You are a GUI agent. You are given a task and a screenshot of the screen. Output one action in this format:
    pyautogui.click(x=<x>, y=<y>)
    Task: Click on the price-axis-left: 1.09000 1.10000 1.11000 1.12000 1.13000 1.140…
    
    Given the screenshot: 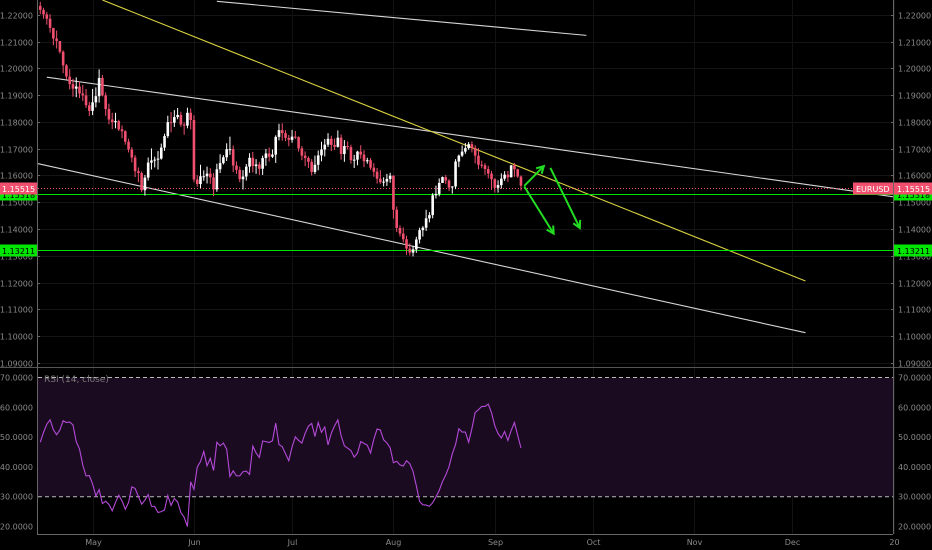 What is the action you would take?
    pyautogui.click(x=20, y=190)
    